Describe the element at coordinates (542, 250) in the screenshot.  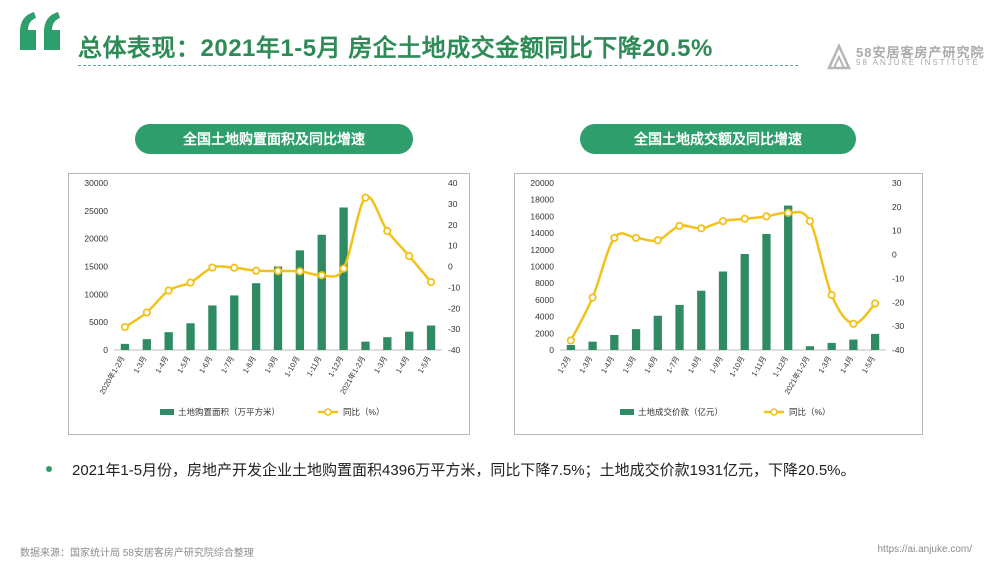
I see `y-tick-label: 12000` at that location.